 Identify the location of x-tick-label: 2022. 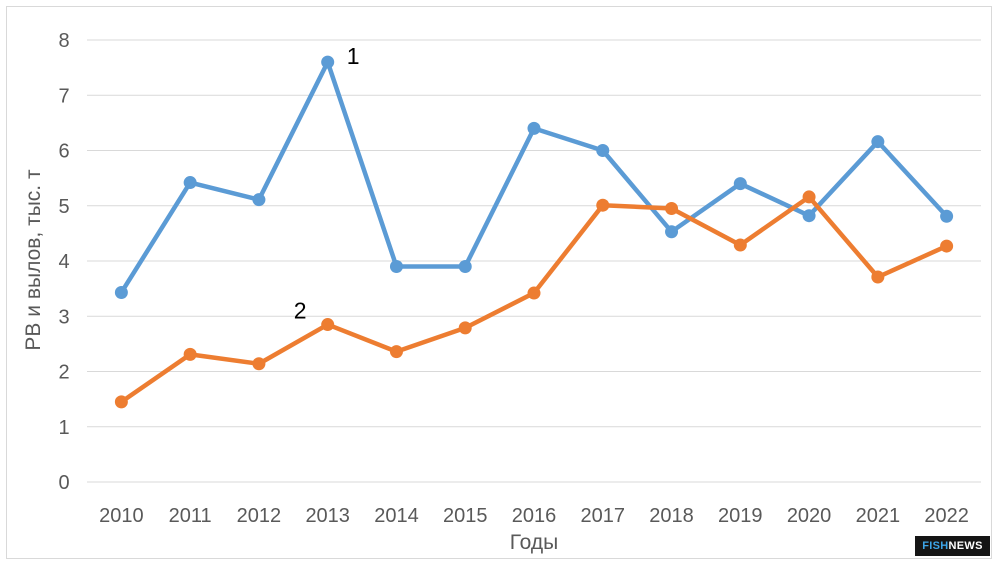
(946, 516).